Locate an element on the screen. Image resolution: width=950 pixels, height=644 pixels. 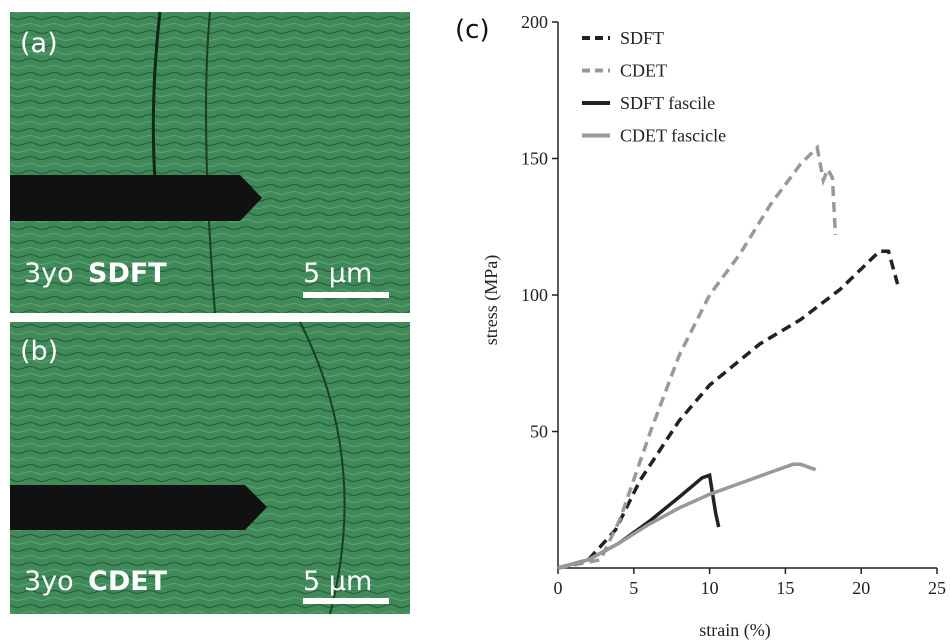
x-axis-label: strain (%) is located at coordinates (734, 630).